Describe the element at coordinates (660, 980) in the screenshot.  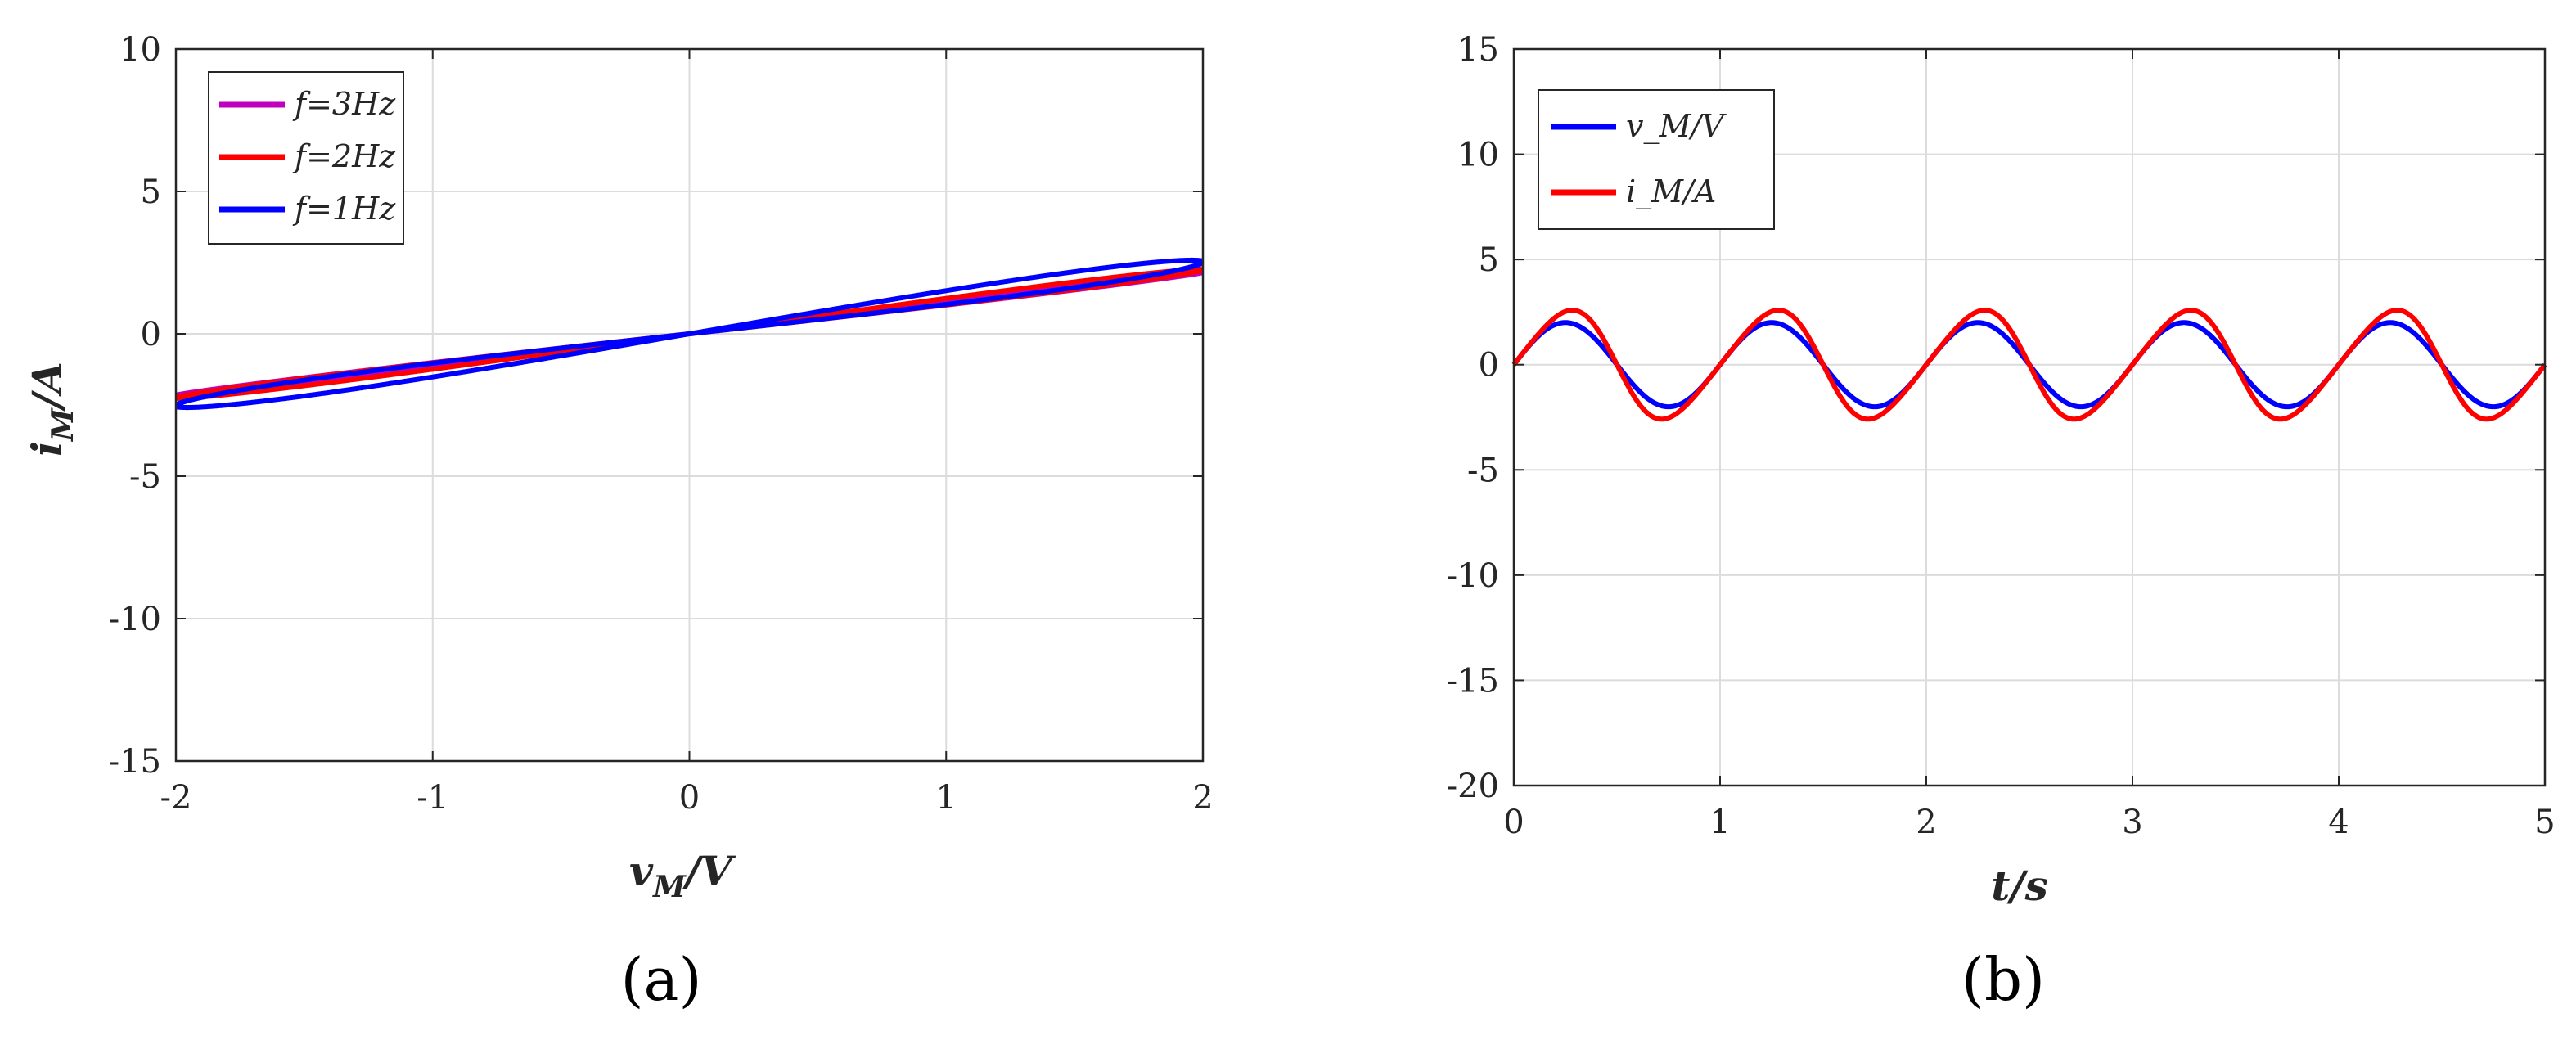
I see `chart-a-panel-label: (a)` at that location.